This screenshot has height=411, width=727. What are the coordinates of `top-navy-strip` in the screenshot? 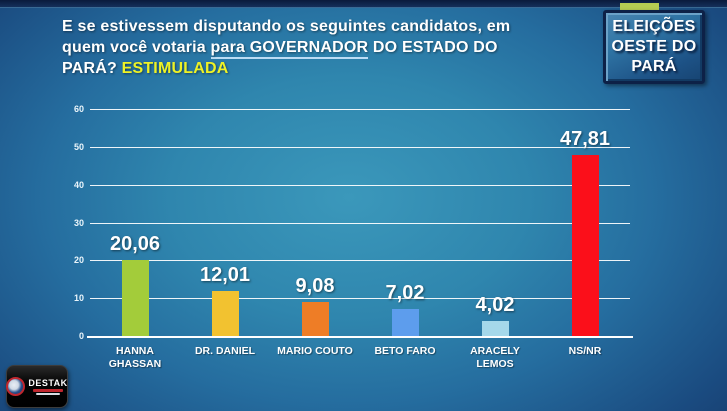 It's located at (363, 4).